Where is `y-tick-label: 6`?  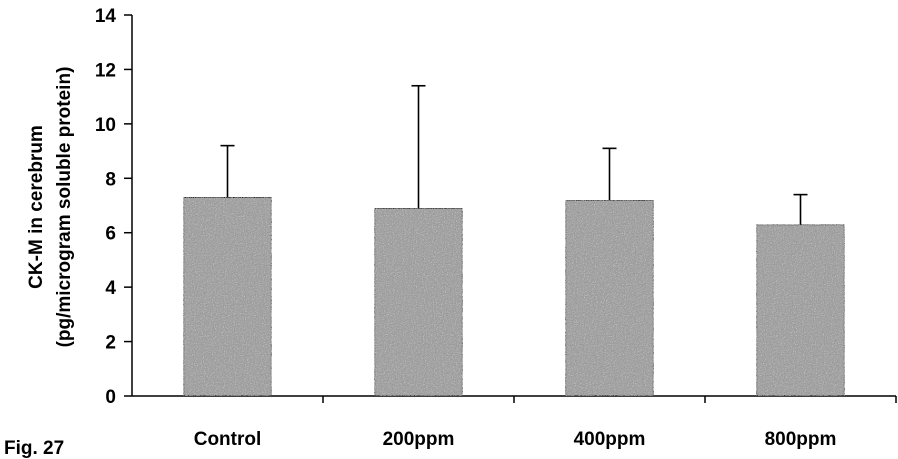 y-tick-label: 6 is located at coordinates (110, 234).